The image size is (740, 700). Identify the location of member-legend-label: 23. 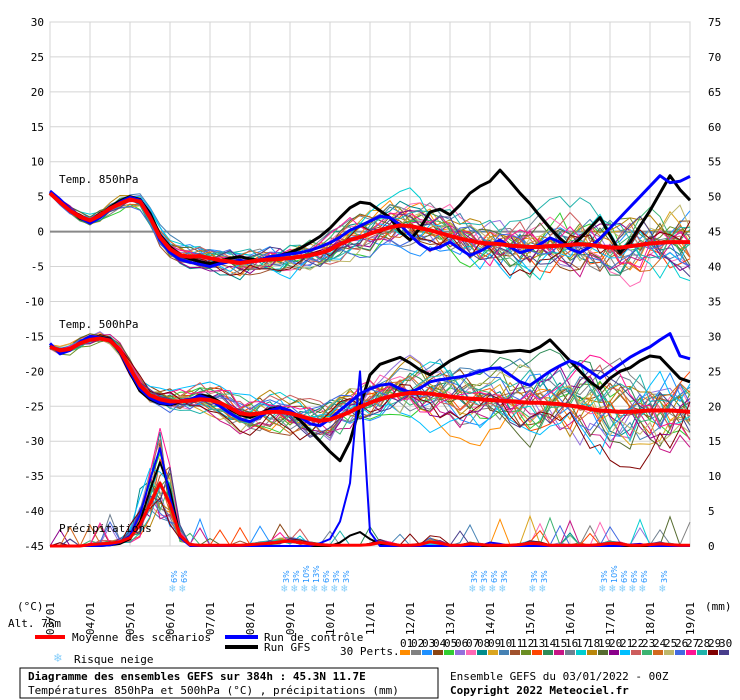
(648, 643).